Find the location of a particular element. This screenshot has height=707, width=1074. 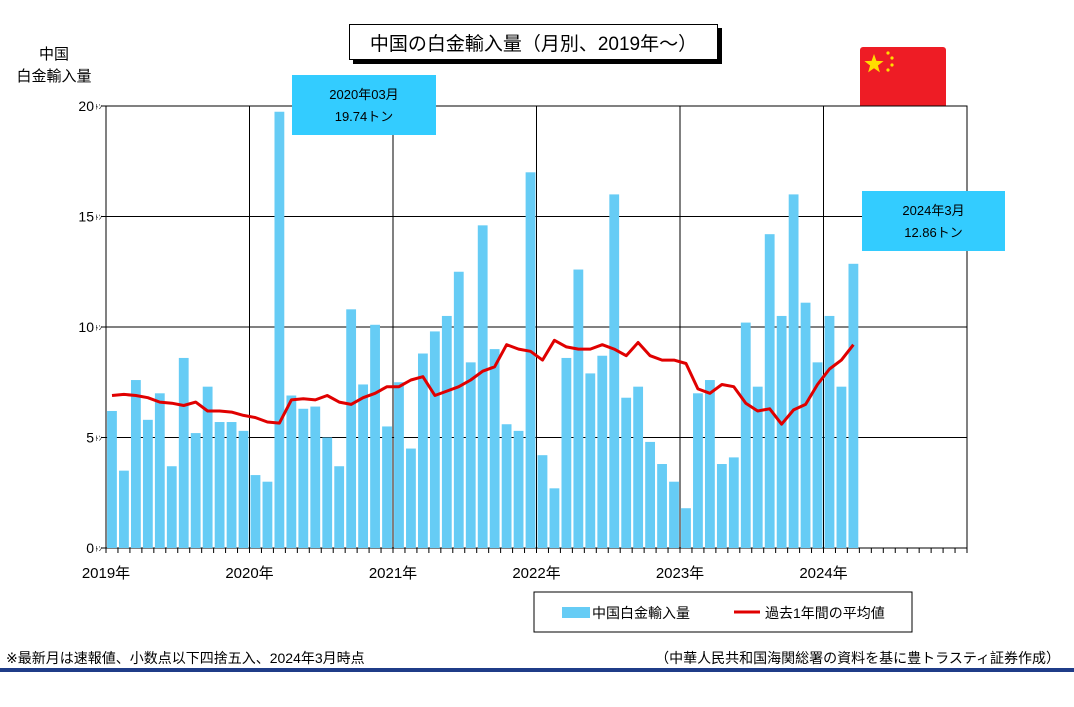

x-year-label: 2023年 is located at coordinates (680, 573).